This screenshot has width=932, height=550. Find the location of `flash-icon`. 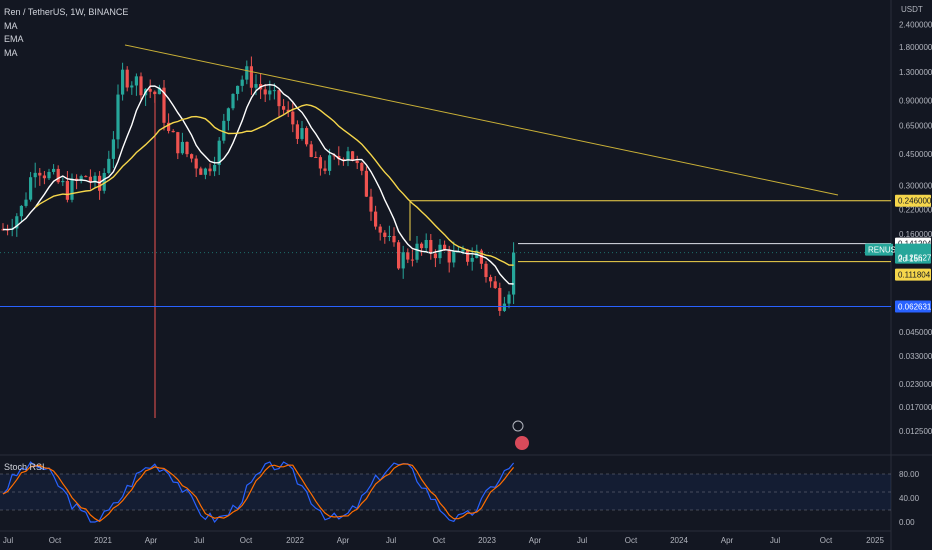

flash-icon is located at coordinates (518, 426).